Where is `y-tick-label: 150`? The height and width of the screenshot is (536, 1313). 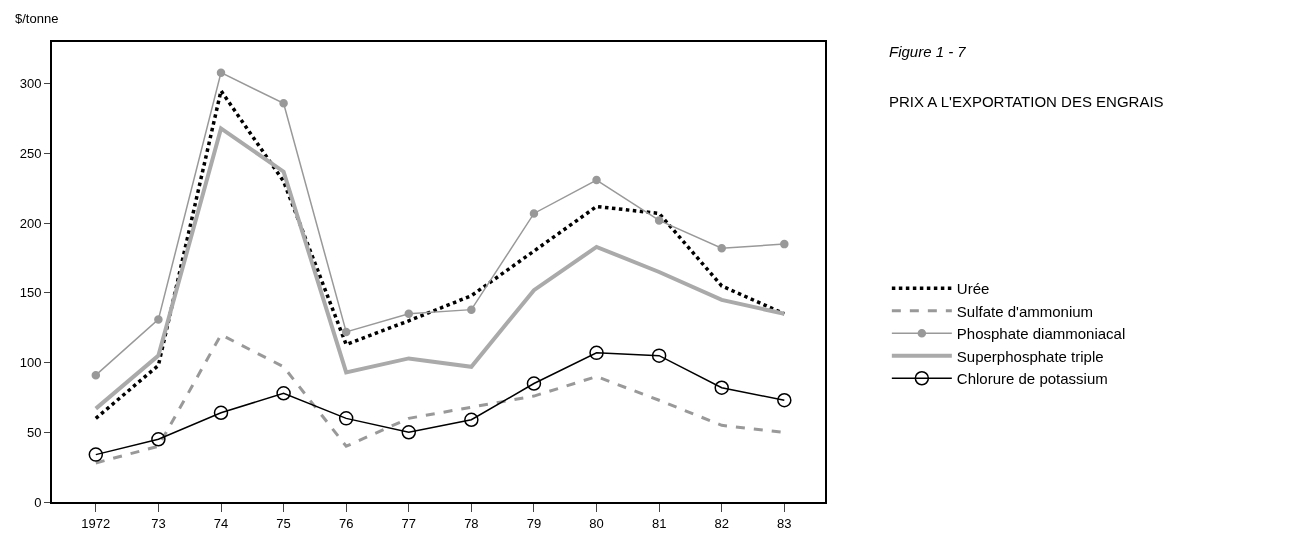 y-tick-label: 150 is located at coordinates (30, 293).